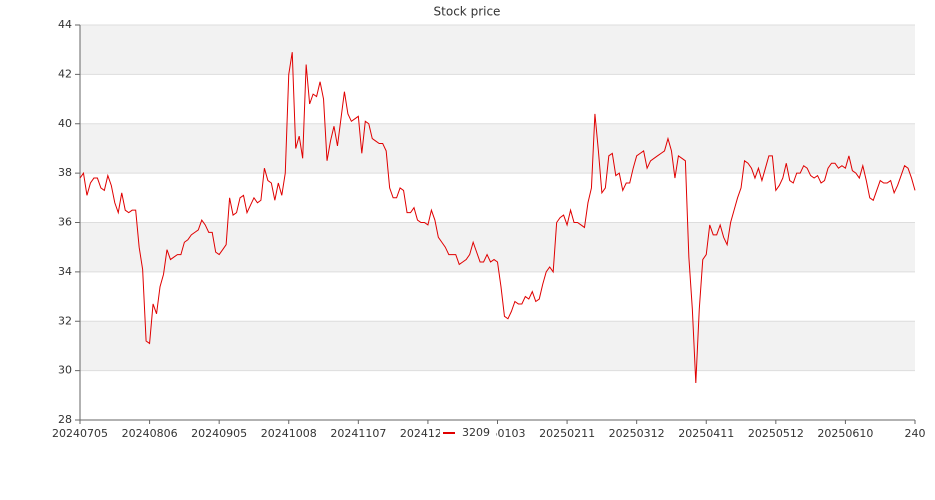 The image size is (935, 500). What do you see at coordinates (65, 123) in the screenshot?
I see `y-tick-label: 40` at bounding box center [65, 123].